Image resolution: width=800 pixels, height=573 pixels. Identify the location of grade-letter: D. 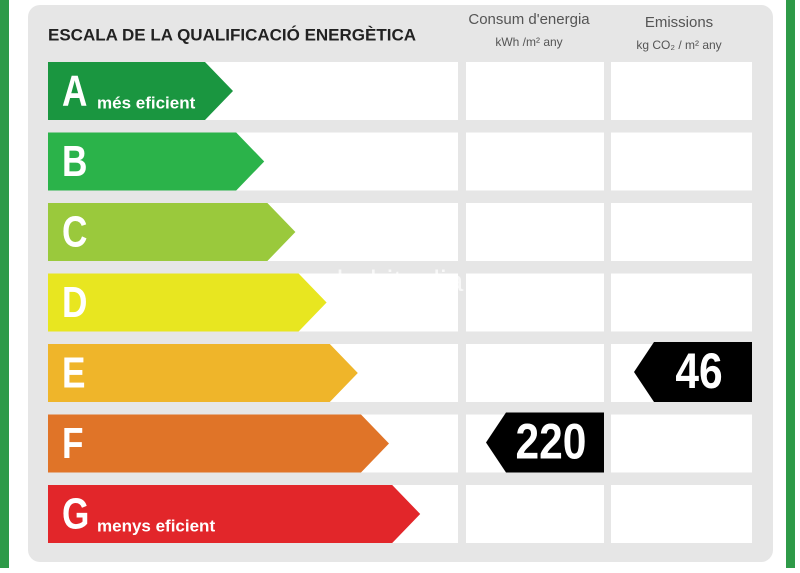
(74, 302).